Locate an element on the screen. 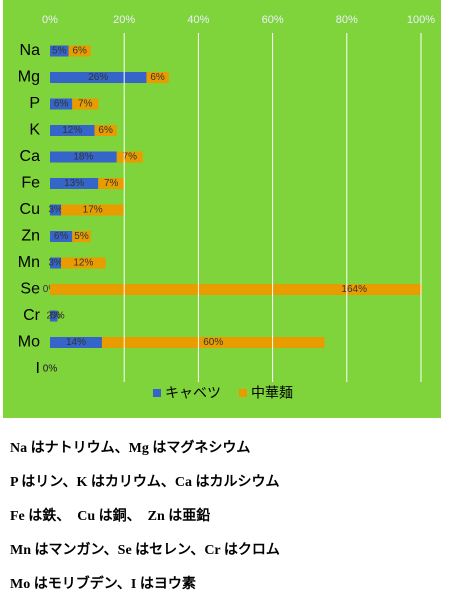 This screenshot has height=602, width=457. value-label: 18% is located at coordinates (83, 157).